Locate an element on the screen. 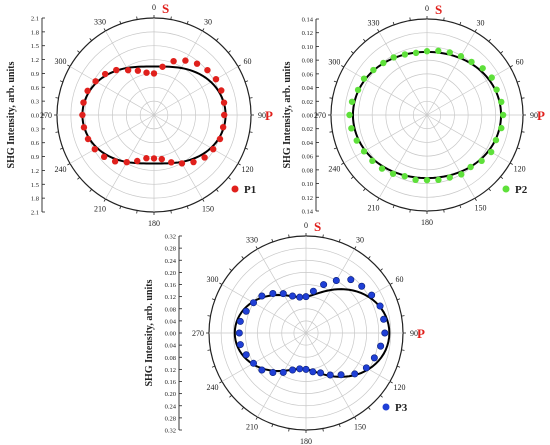 This screenshot has height=445, width=550. radial-tick-label: 1.2 is located at coordinates (35, 60).